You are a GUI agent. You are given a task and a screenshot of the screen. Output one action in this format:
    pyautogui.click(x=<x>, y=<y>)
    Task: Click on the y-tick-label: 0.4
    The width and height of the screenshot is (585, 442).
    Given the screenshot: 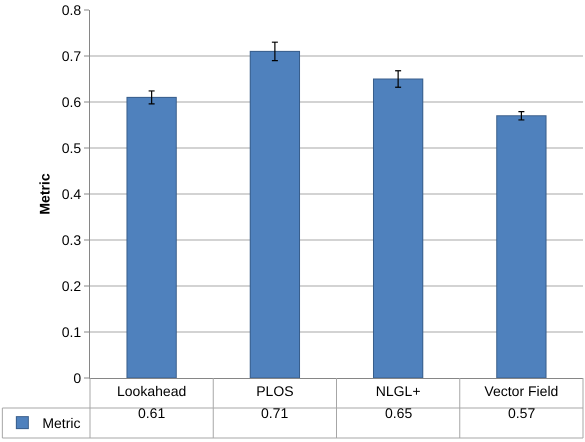 What is the action you would take?
    pyautogui.click(x=72, y=194)
    